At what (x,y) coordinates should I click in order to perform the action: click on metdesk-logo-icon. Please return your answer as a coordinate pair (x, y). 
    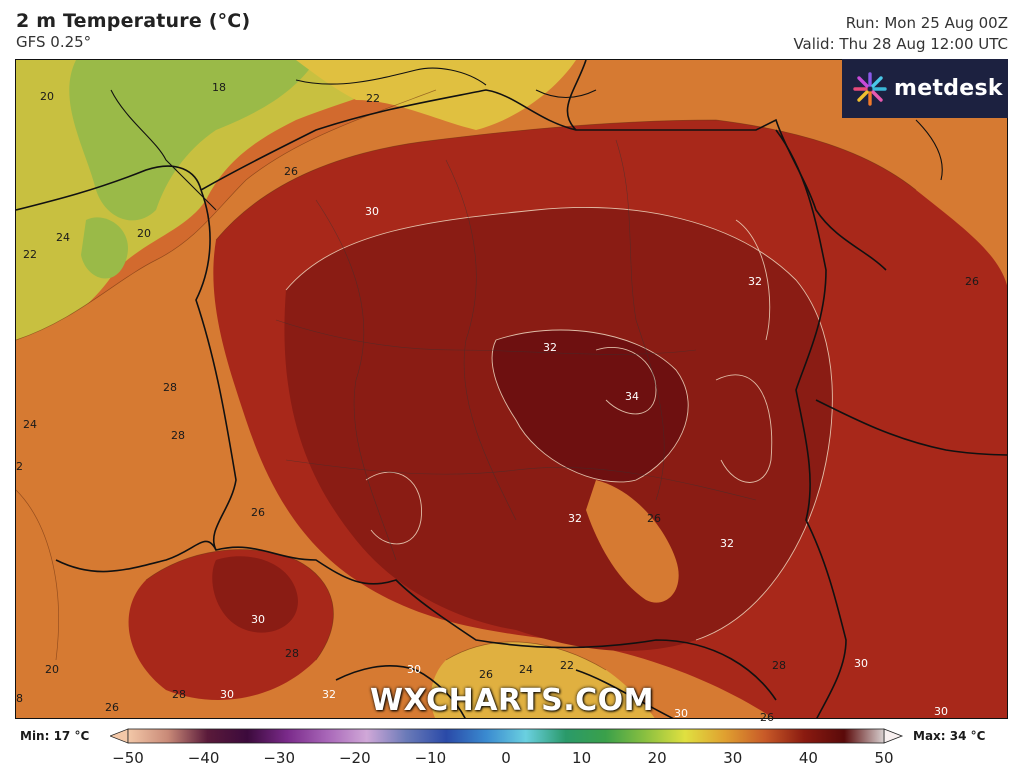
    Looking at the image, I should click on (870, 88).